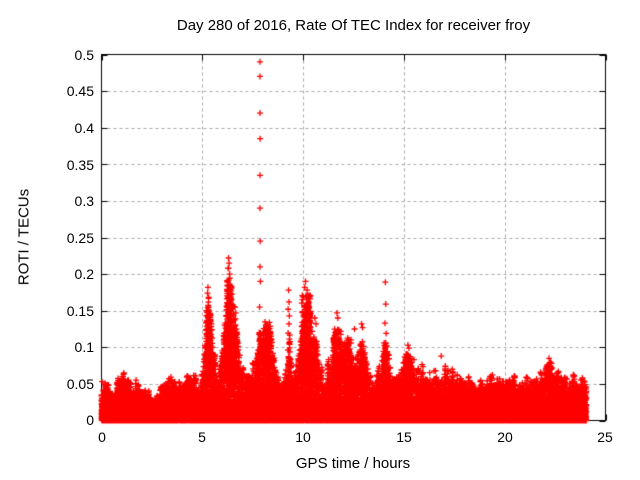  I want to click on y-tick-label: 0.2, so click(84, 274).